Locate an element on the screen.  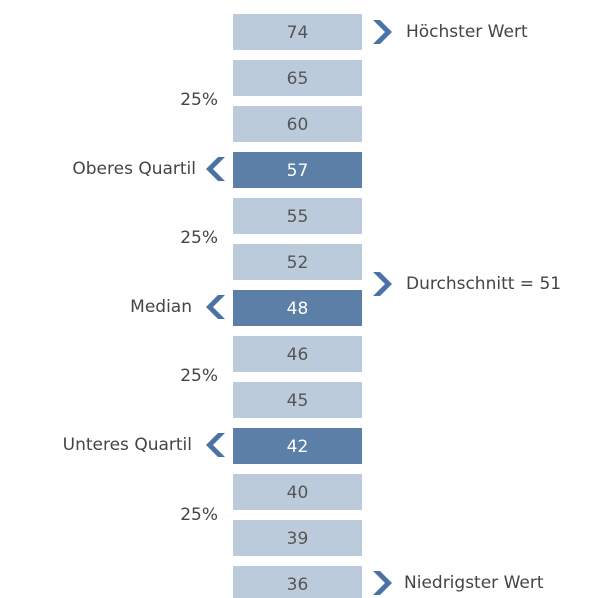
cell-value: 39 is located at coordinates (298, 539).